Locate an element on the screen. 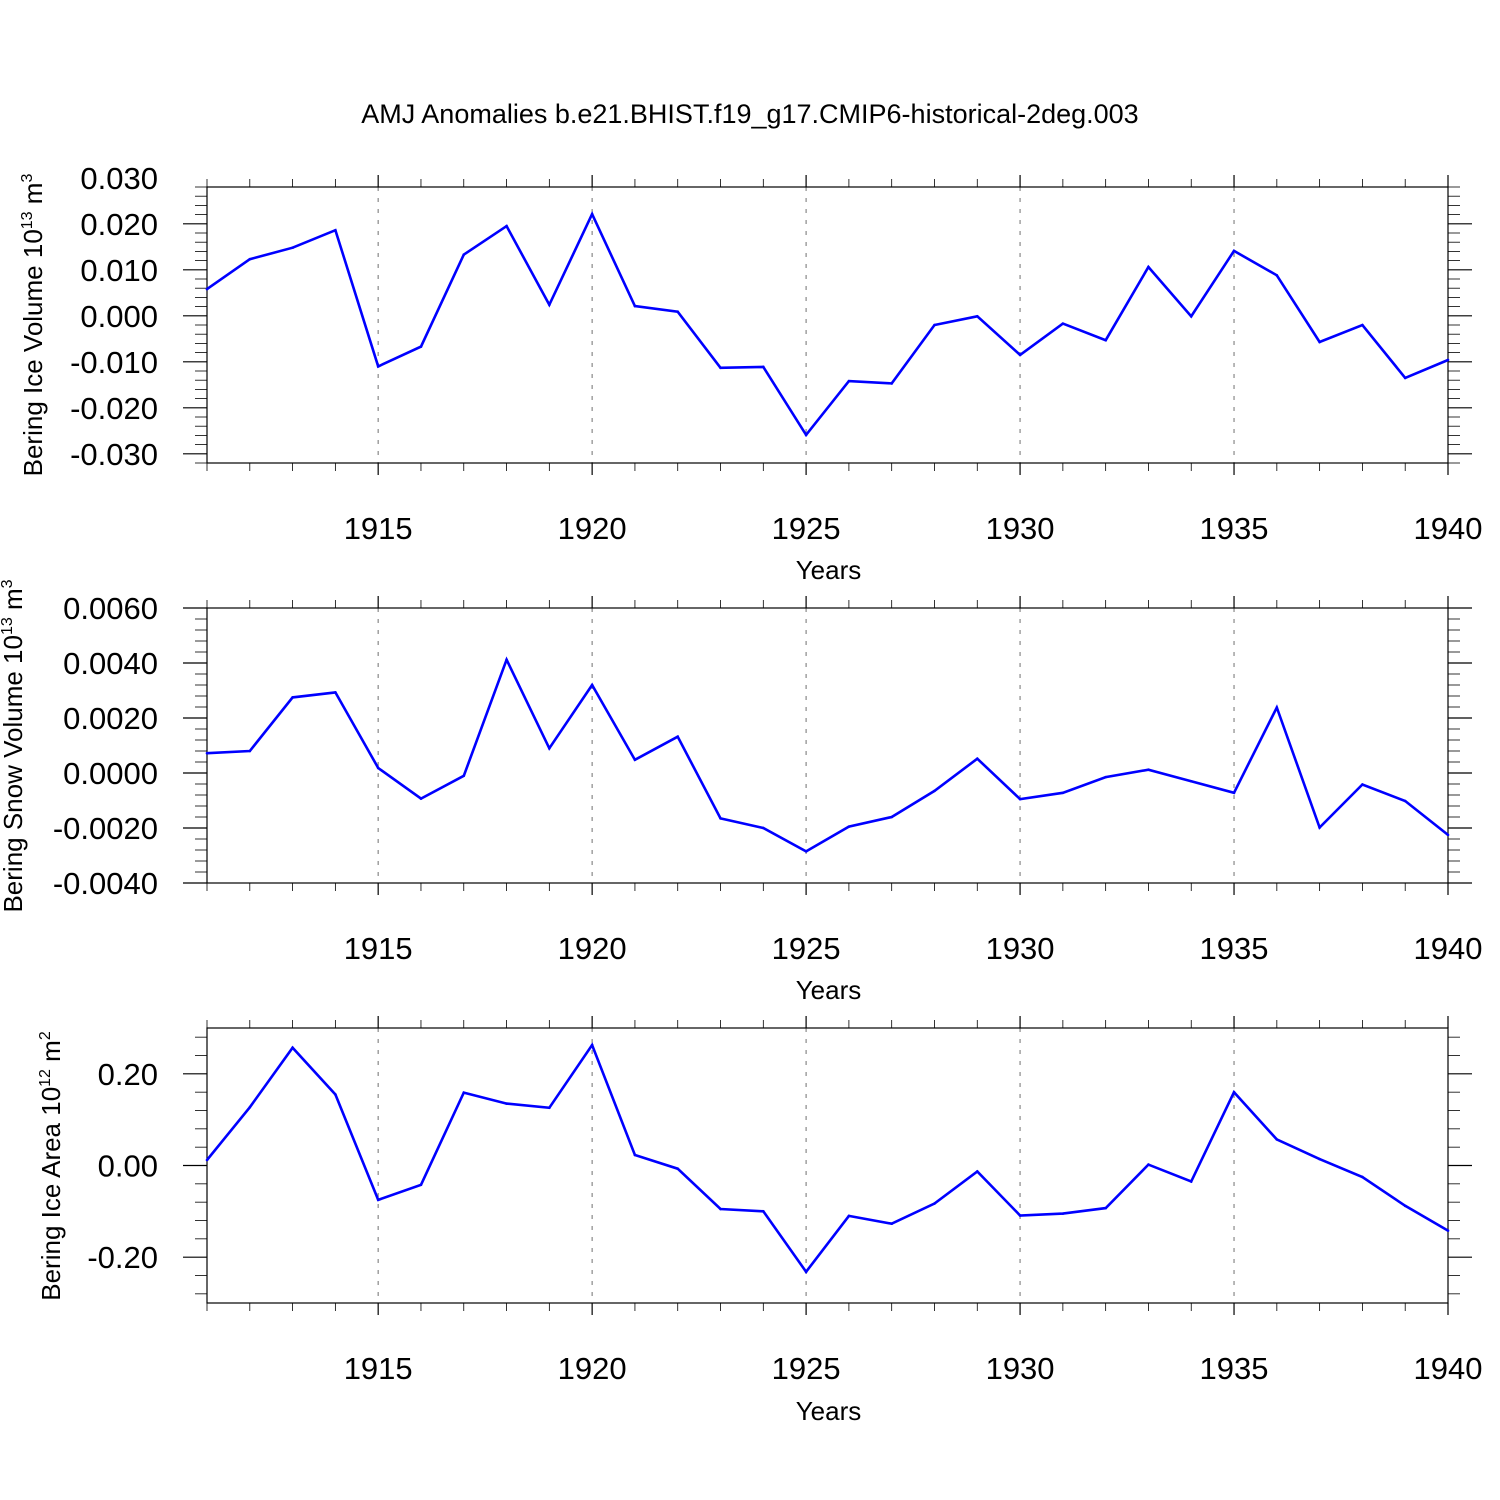  y-axis-label: Bering Ice Volume 1013 m3 is located at coordinates (33, 325).